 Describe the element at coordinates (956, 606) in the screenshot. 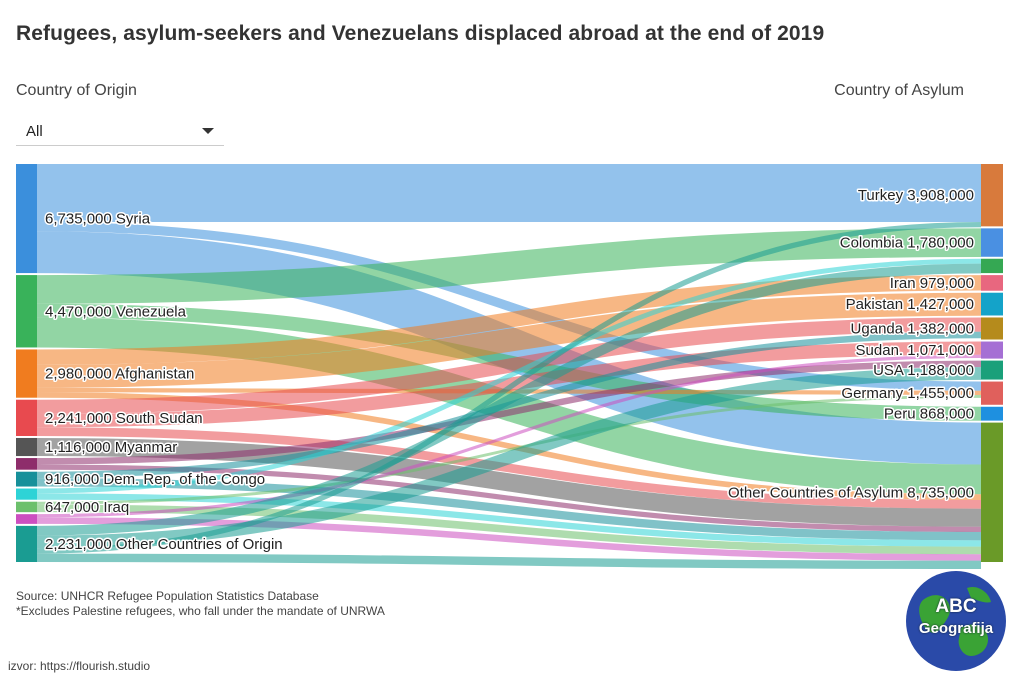

I see `logo-text-abc: ABC` at that location.